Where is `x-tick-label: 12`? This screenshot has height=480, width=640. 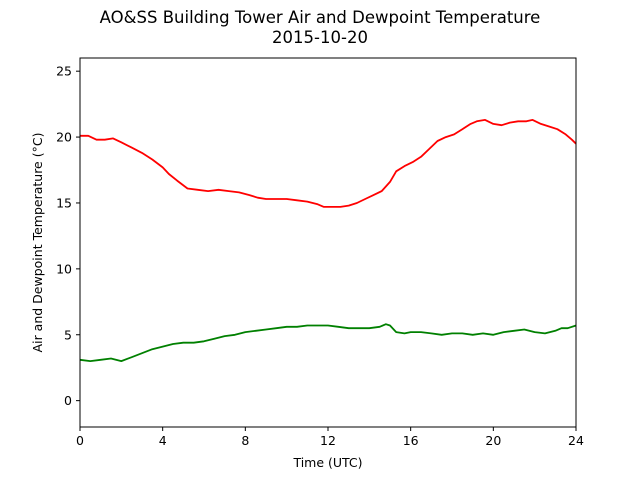
x-tick-label: 12 is located at coordinates (328, 440).